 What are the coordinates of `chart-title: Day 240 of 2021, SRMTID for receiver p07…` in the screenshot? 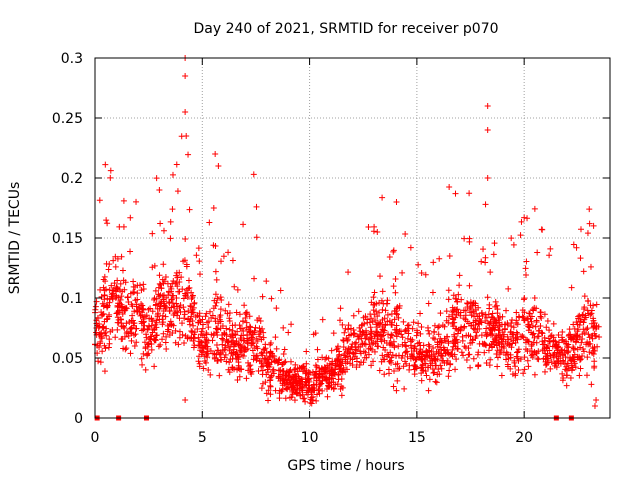 It's located at (345, 29).